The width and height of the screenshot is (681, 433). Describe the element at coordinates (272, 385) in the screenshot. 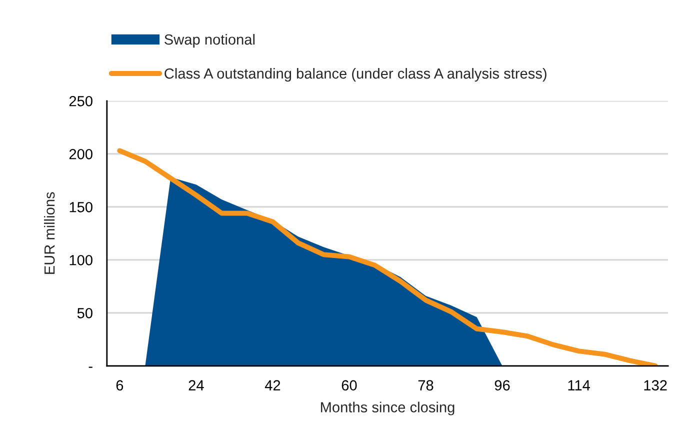

I see `x-tick-label: 42` at that location.